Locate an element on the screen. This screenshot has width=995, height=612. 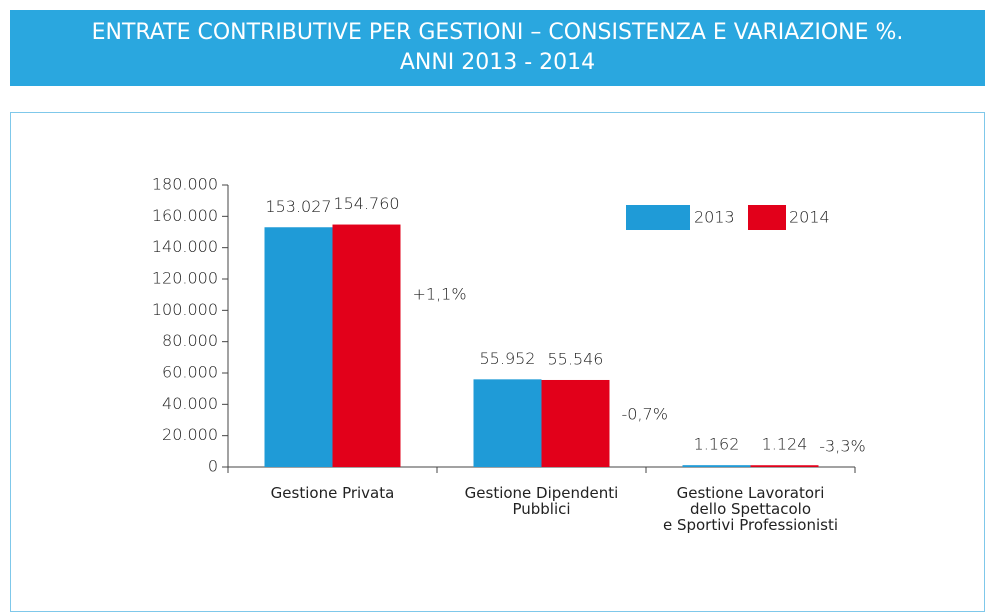
y-tick-label: 160.000 is located at coordinates (185, 215).